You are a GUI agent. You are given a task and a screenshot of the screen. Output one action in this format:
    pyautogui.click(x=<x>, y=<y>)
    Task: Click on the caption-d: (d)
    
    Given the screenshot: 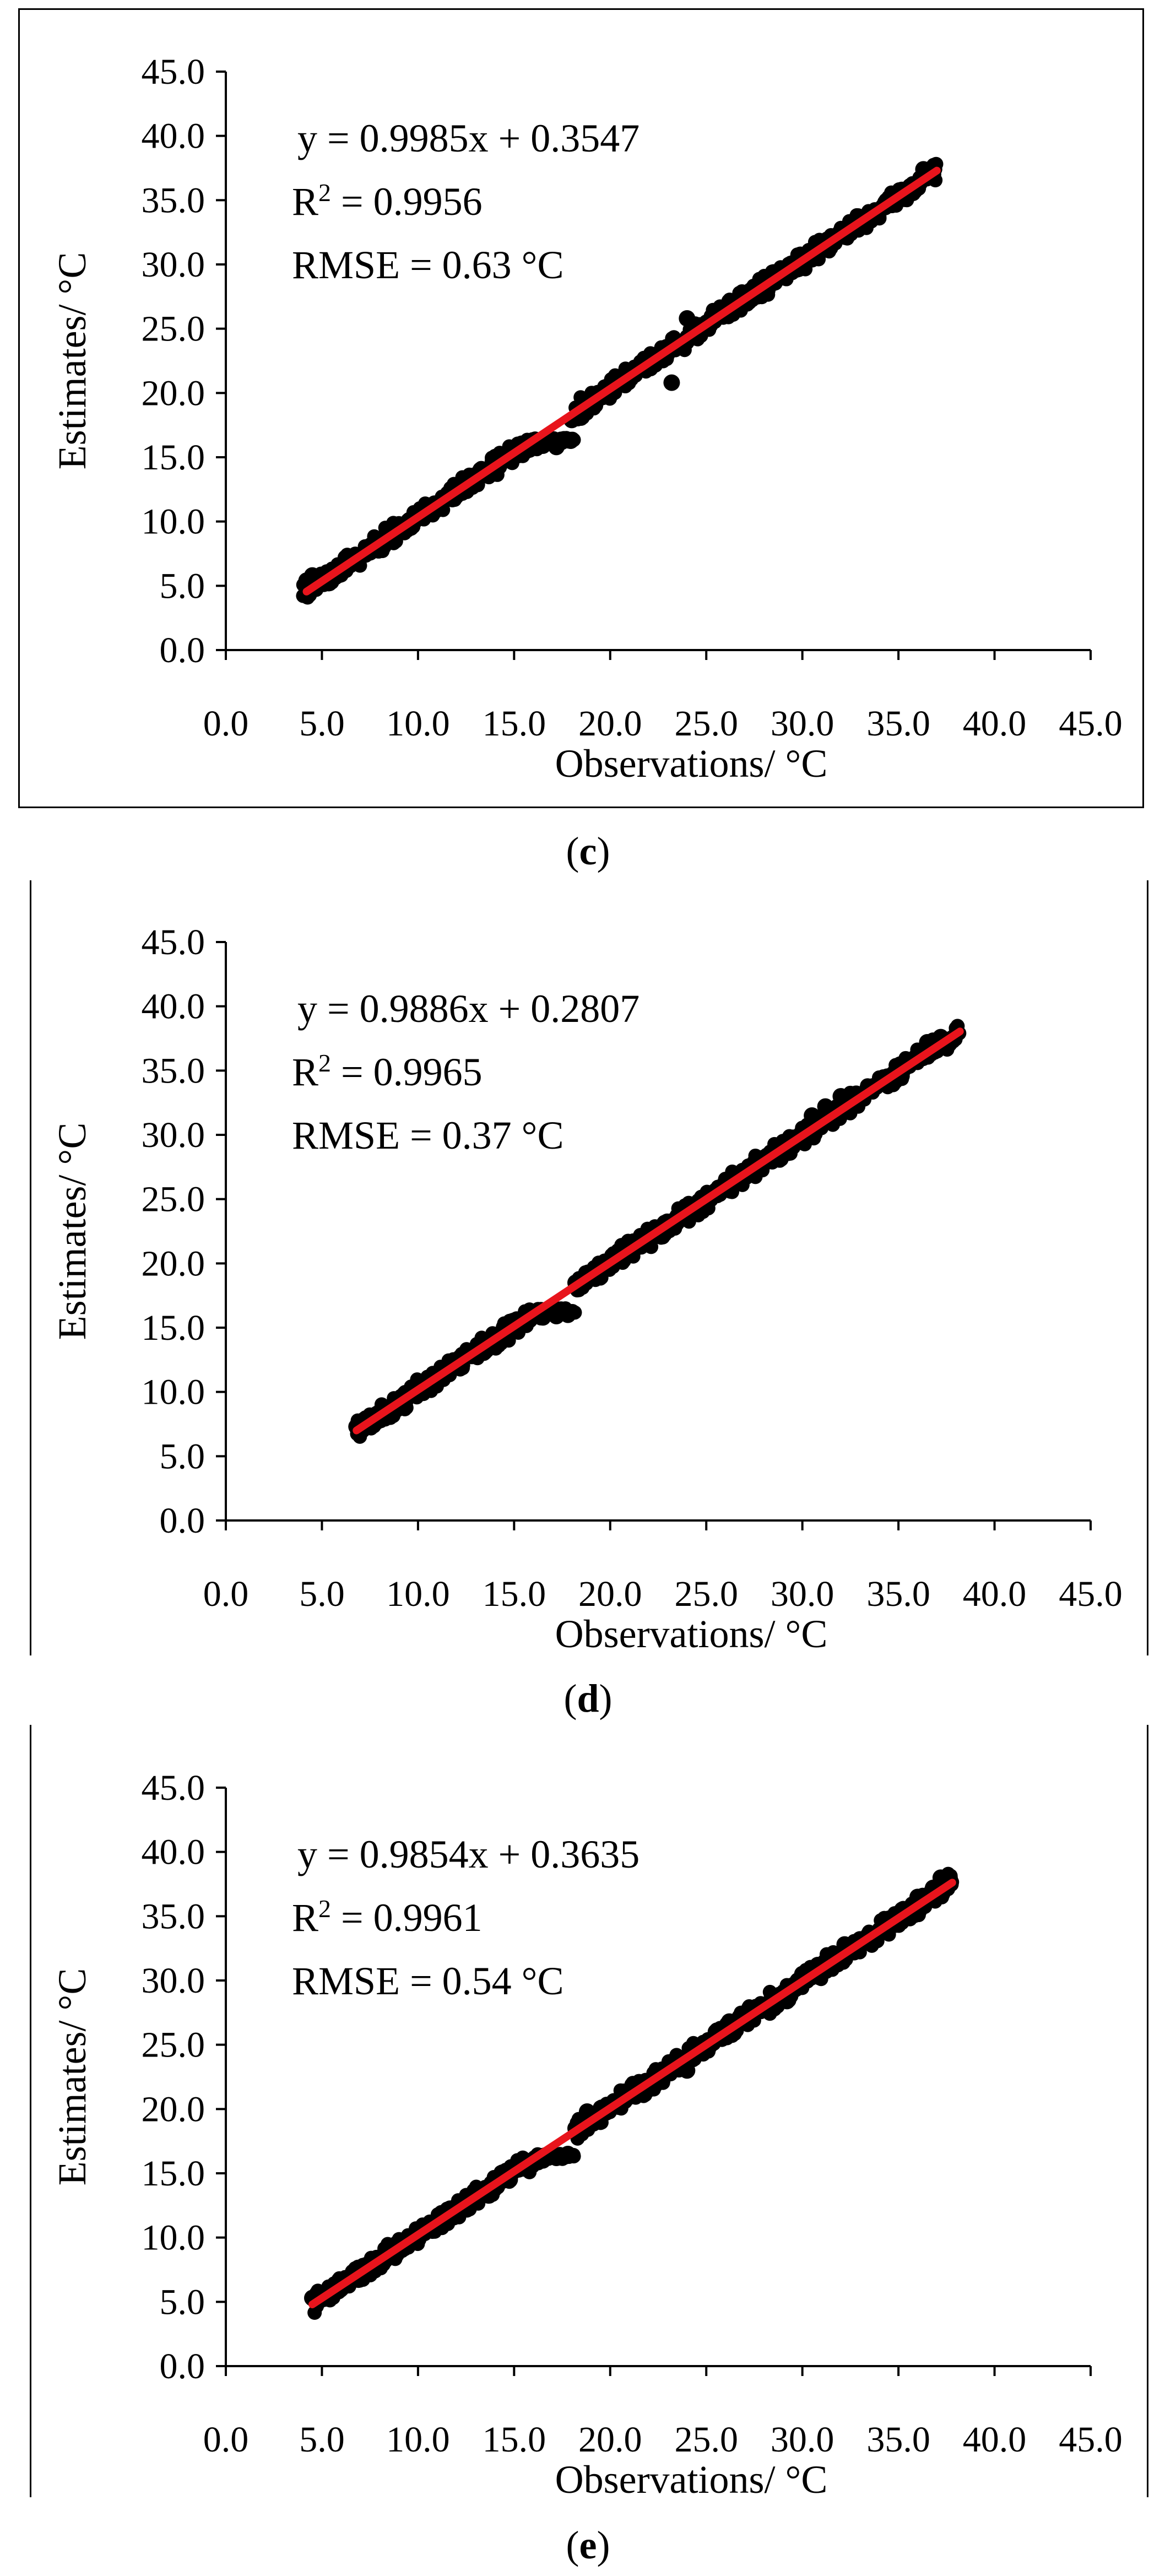 What is the action you would take?
    pyautogui.click(x=588, y=1698)
    